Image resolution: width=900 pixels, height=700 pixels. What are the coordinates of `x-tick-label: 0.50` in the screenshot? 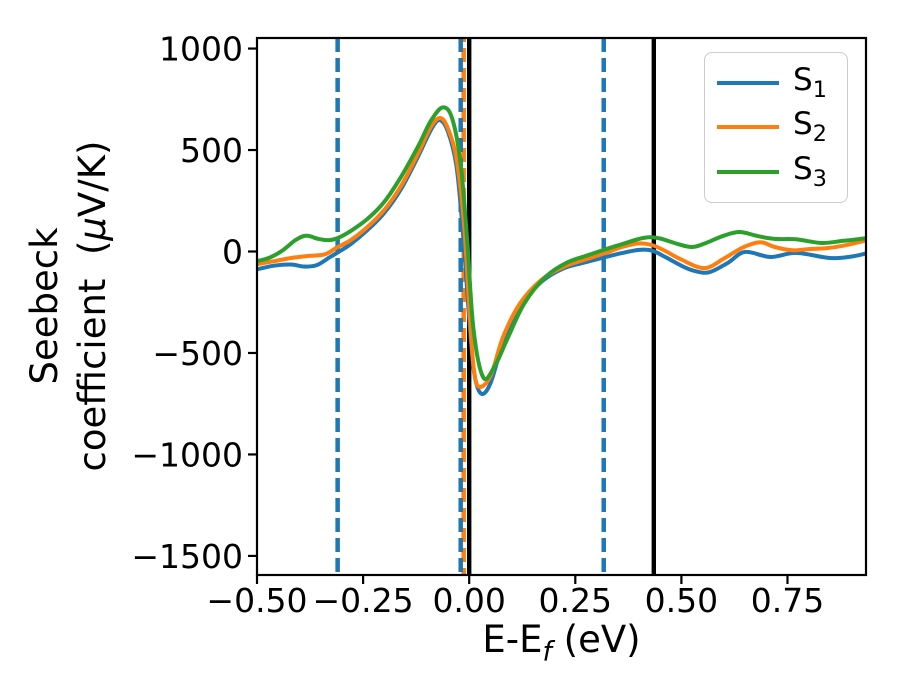 It's located at (681, 600).